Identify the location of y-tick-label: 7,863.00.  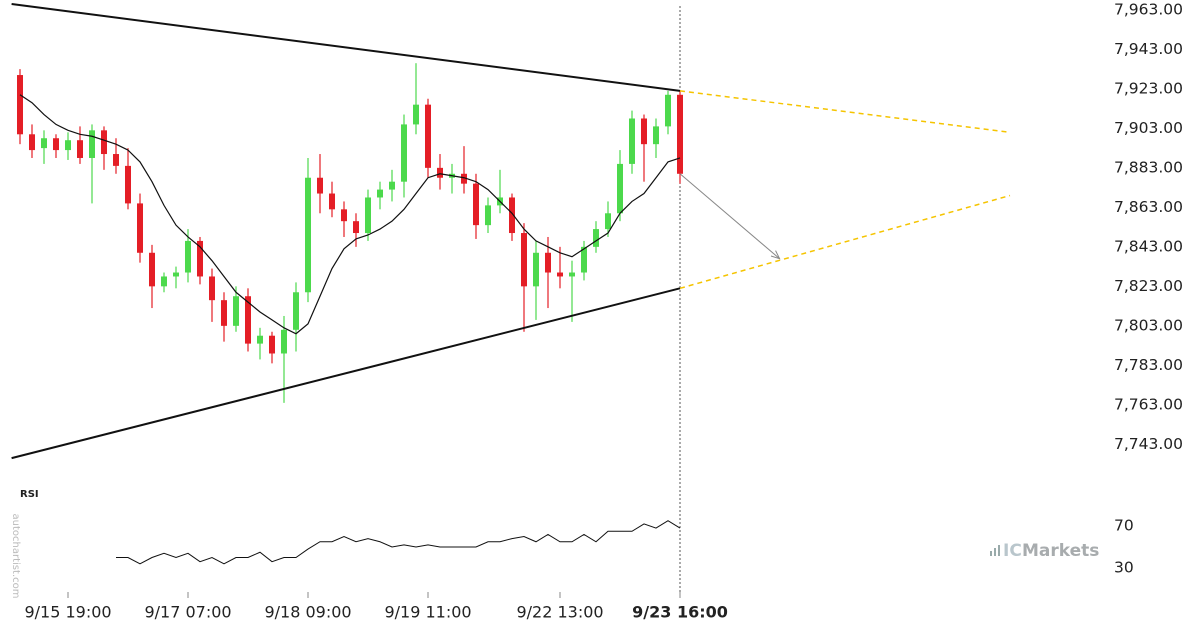
(1148, 207).